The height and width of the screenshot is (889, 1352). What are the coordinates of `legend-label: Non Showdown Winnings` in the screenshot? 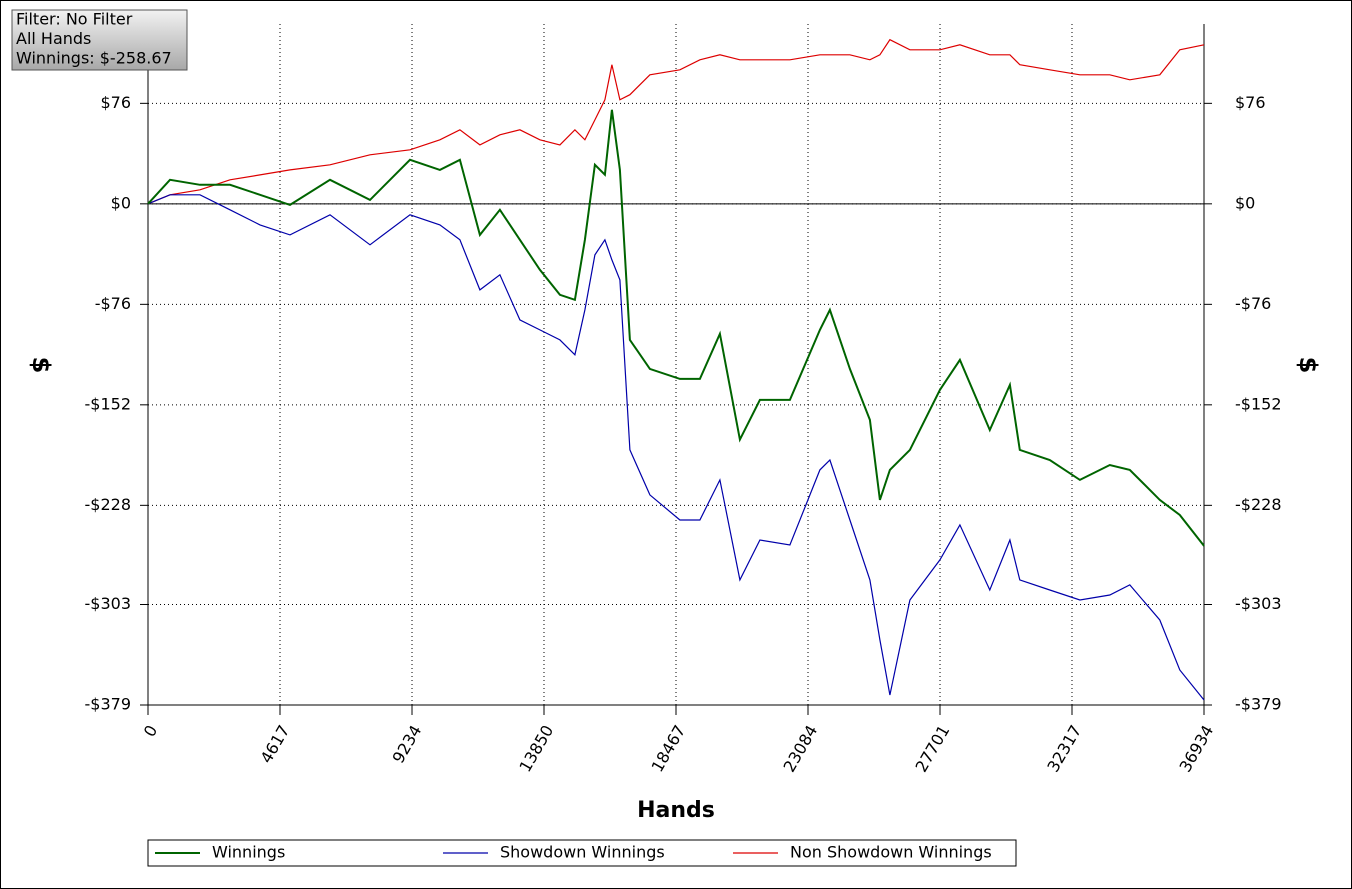 It's located at (891, 852).